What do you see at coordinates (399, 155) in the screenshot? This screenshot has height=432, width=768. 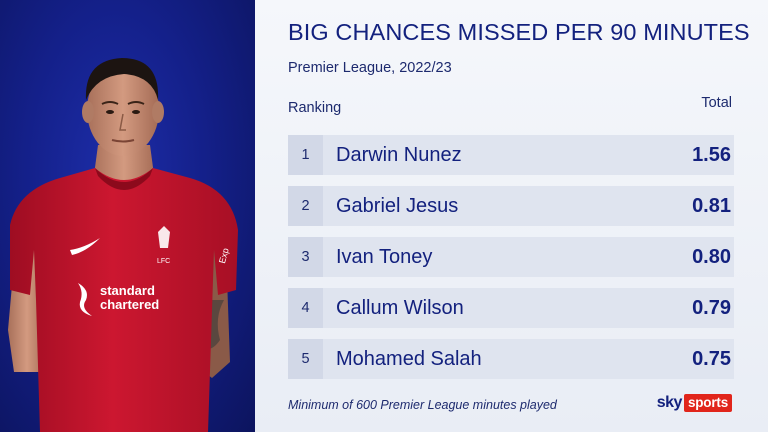 I see `player-name: Darwin Nunez` at bounding box center [399, 155].